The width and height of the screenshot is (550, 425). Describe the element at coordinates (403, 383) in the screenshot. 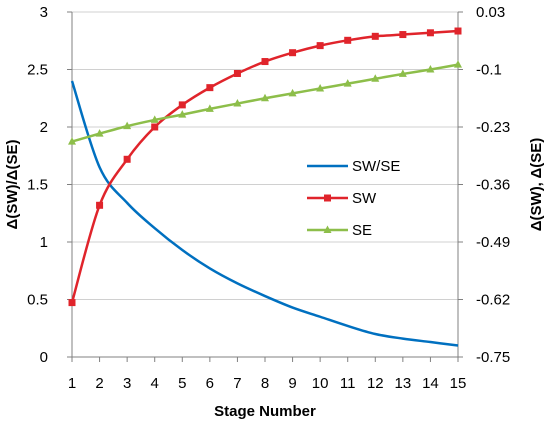

I see `x-tick-label: 13` at that location.